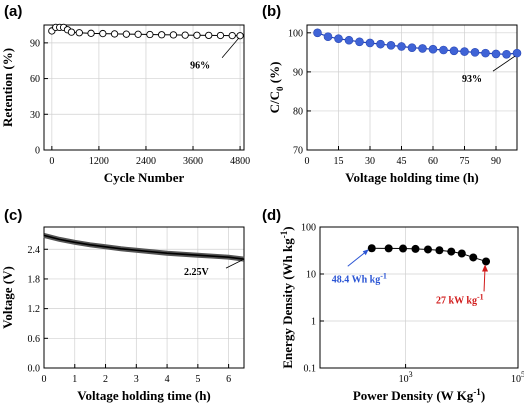 Image resolution: width=524 pixels, height=409 pixels. What do you see at coordinates (34, 250) in the screenshot?
I see `y-tick-label: 2.4` at bounding box center [34, 250].